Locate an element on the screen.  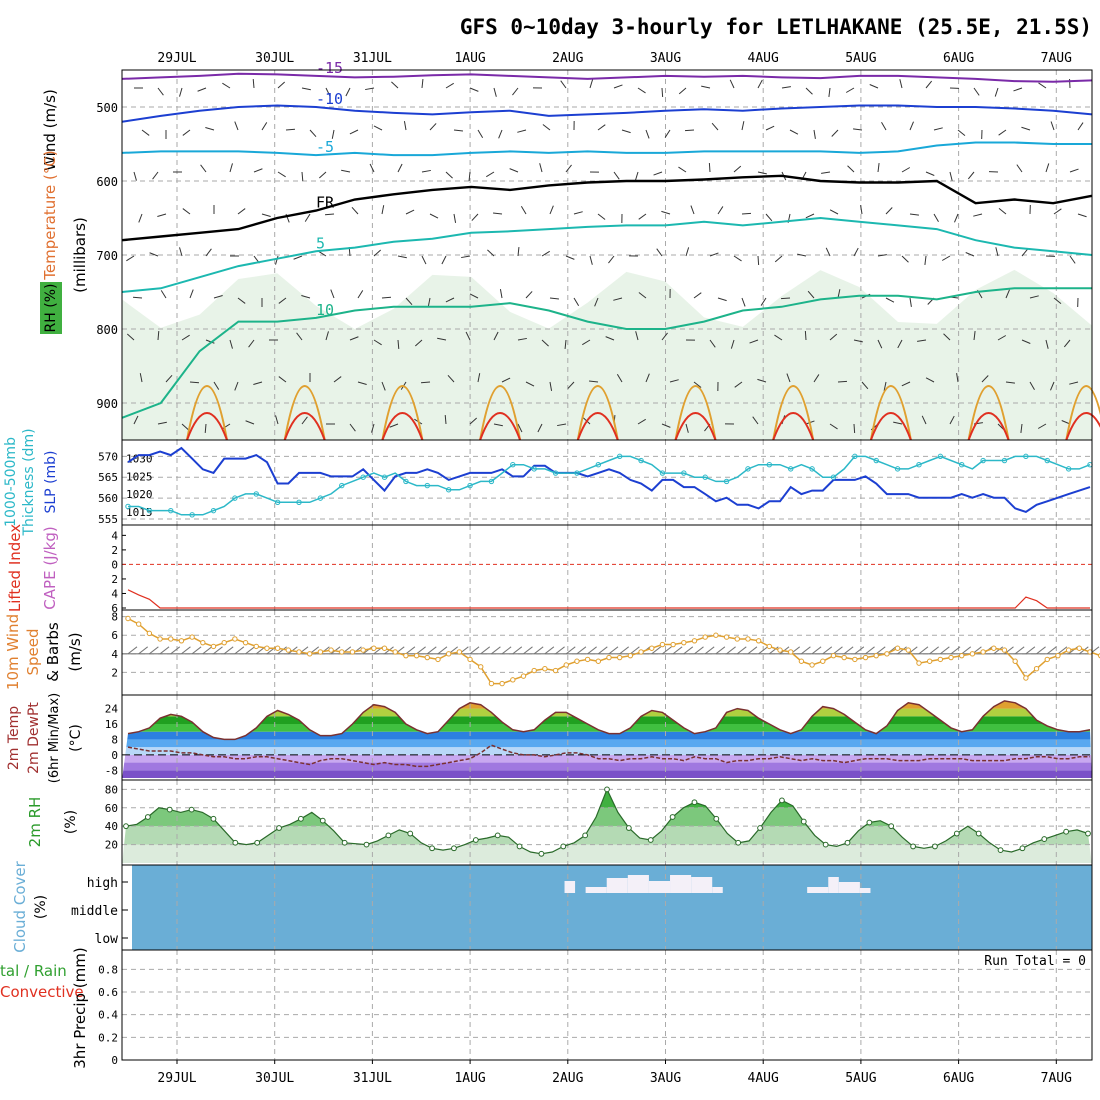
date-tick-label: 4AUG is located at coordinates (763, 58).